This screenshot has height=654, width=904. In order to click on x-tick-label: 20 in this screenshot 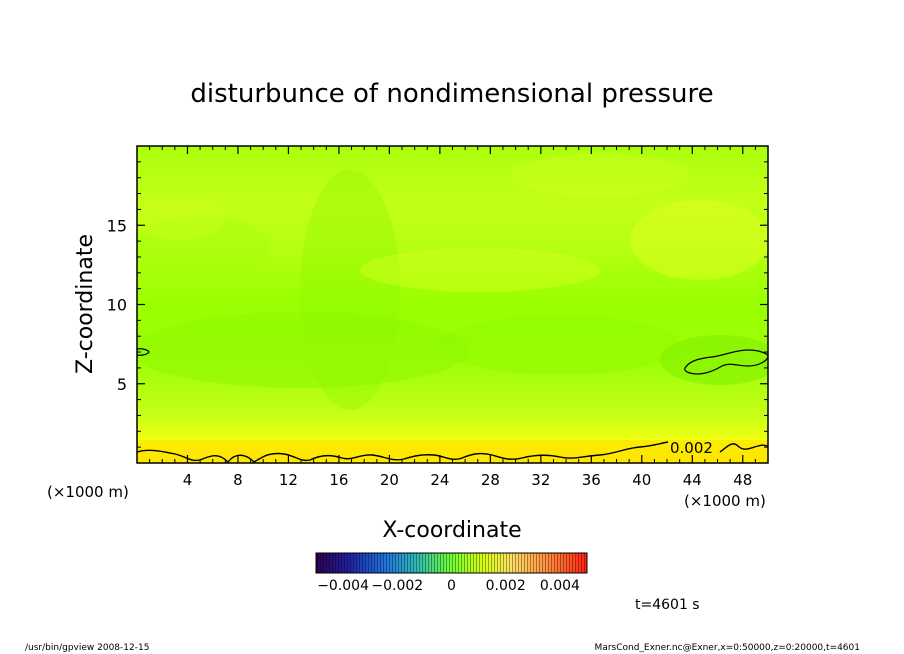, I will do `click(389, 480)`.